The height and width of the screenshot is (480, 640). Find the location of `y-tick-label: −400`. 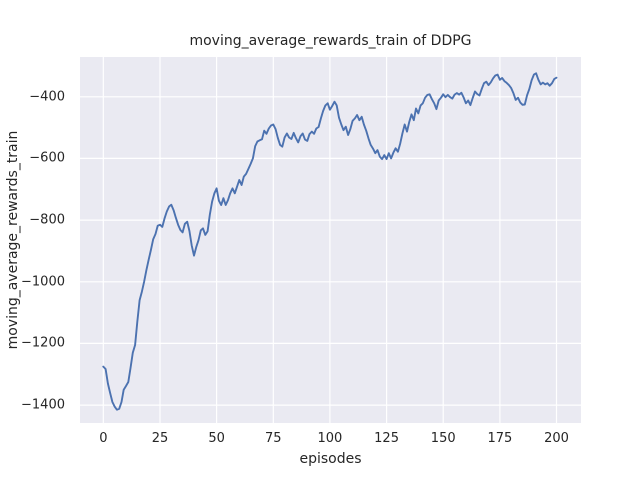

y-tick-label: −400 is located at coordinates (47, 97).